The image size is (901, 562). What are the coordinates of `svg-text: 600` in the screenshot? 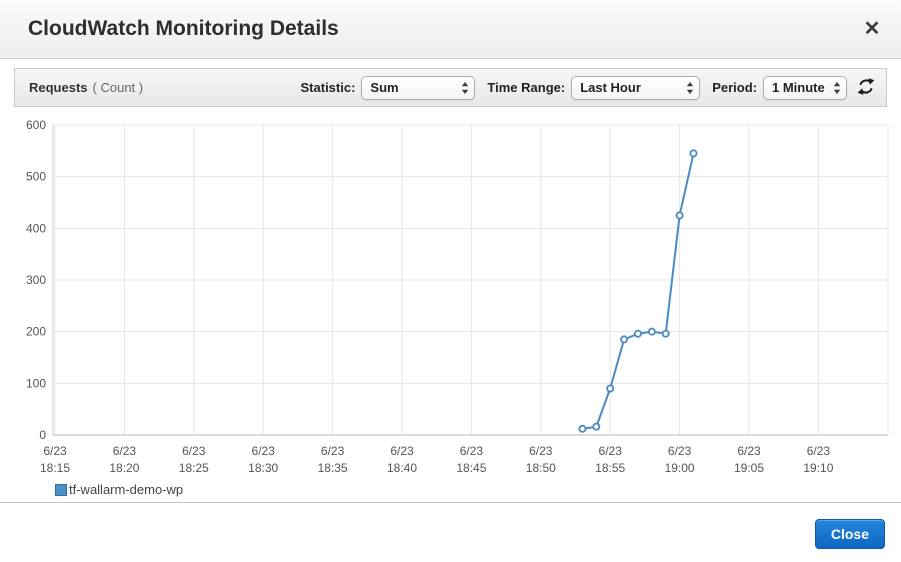 It's located at (36, 125).